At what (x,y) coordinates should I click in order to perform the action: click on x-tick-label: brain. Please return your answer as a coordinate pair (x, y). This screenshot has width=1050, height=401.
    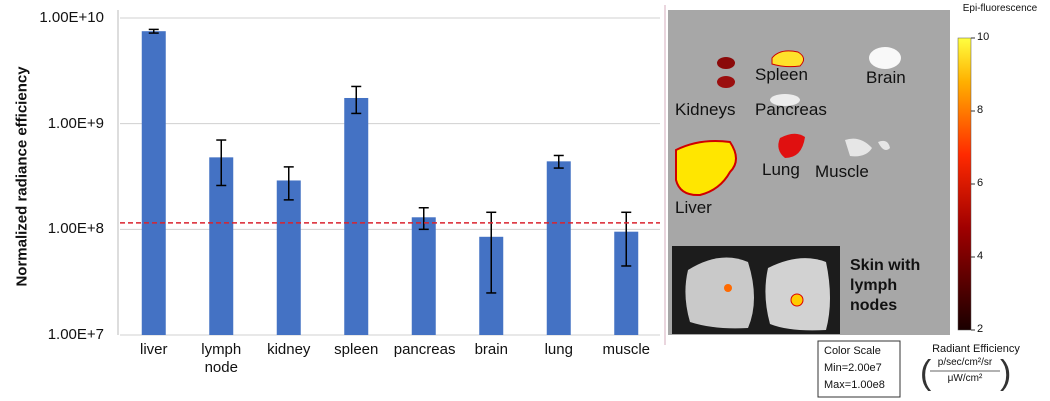
    Looking at the image, I should click on (491, 349).